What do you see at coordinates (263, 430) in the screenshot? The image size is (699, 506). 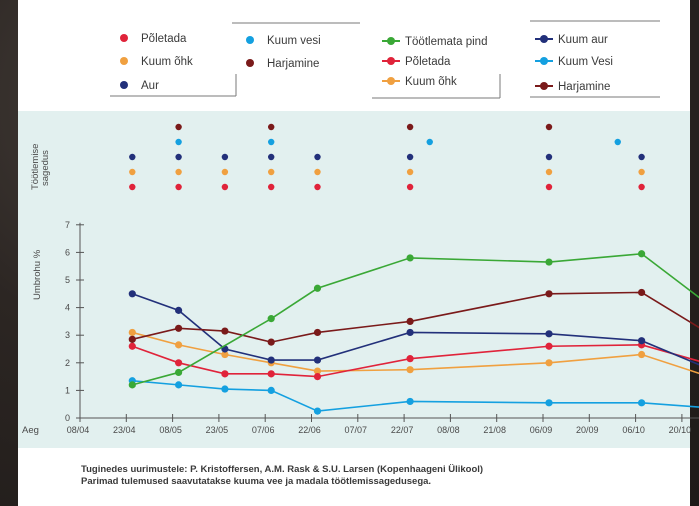 I see `x-tick-label: 07/06` at bounding box center [263, 430].